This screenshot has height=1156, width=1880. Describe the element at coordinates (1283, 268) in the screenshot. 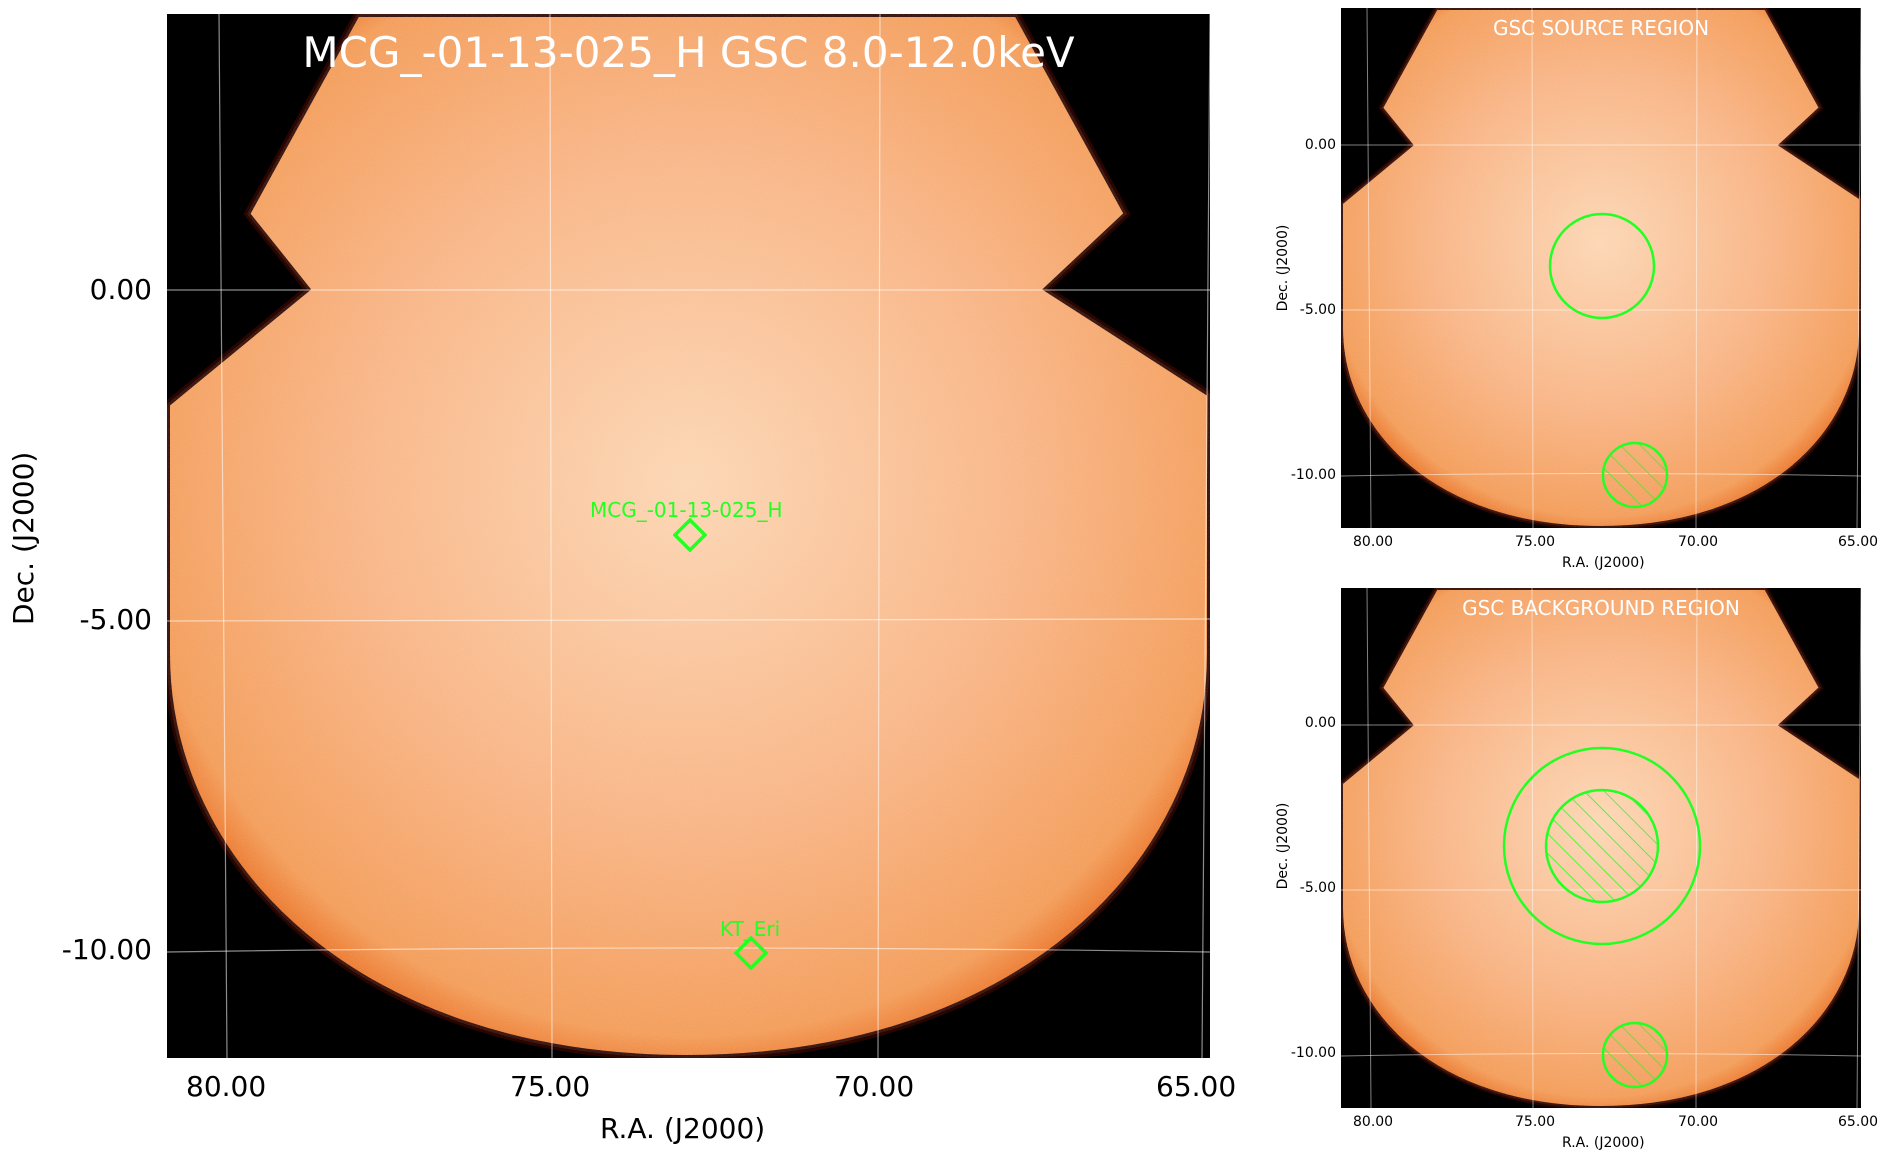

I see `src-y-axis-label: Dec. (J2000)` at that location.